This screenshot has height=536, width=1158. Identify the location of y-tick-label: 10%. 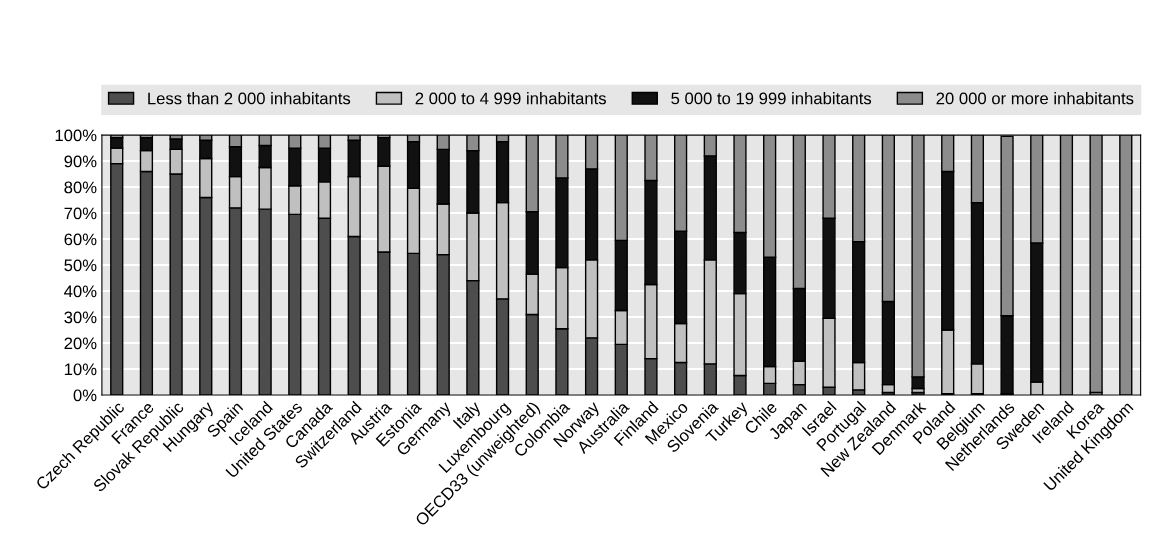
(80, 369).